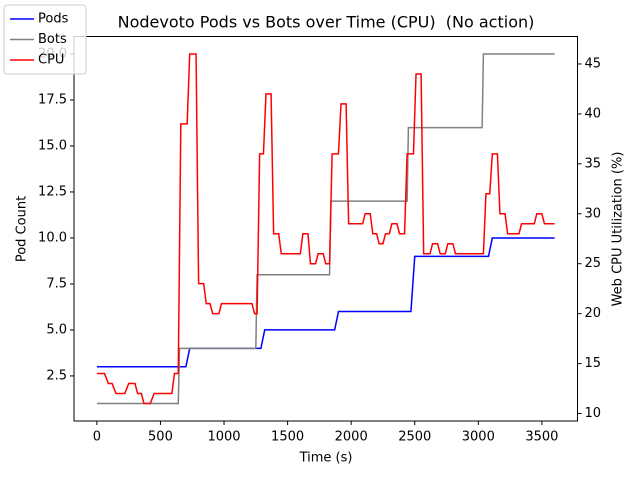  Describe the element at coordinates (593, 113) in the screenshot. I see `y2-tick-label: 40` at that location.